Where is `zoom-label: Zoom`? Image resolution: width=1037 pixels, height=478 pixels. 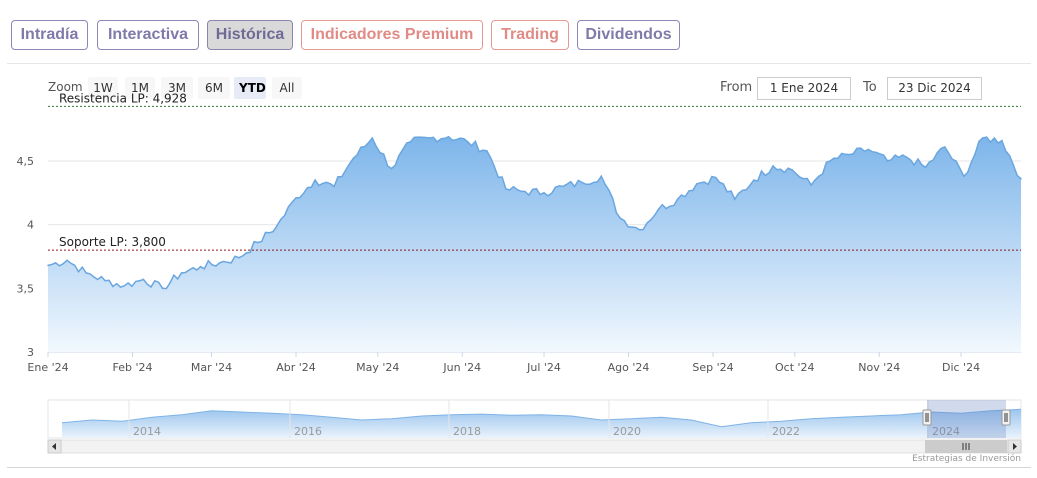
zoom-label: Zoom is located at coordinates (65, 87).